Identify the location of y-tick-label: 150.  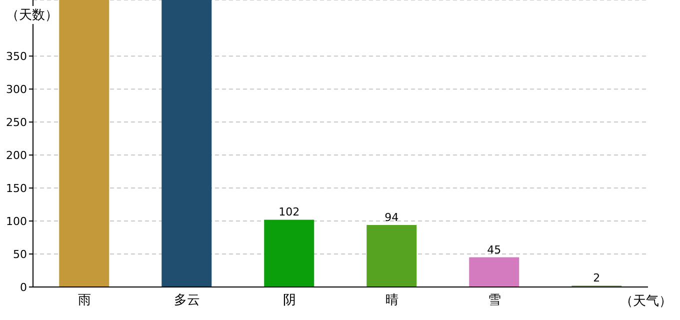
(16, 188).